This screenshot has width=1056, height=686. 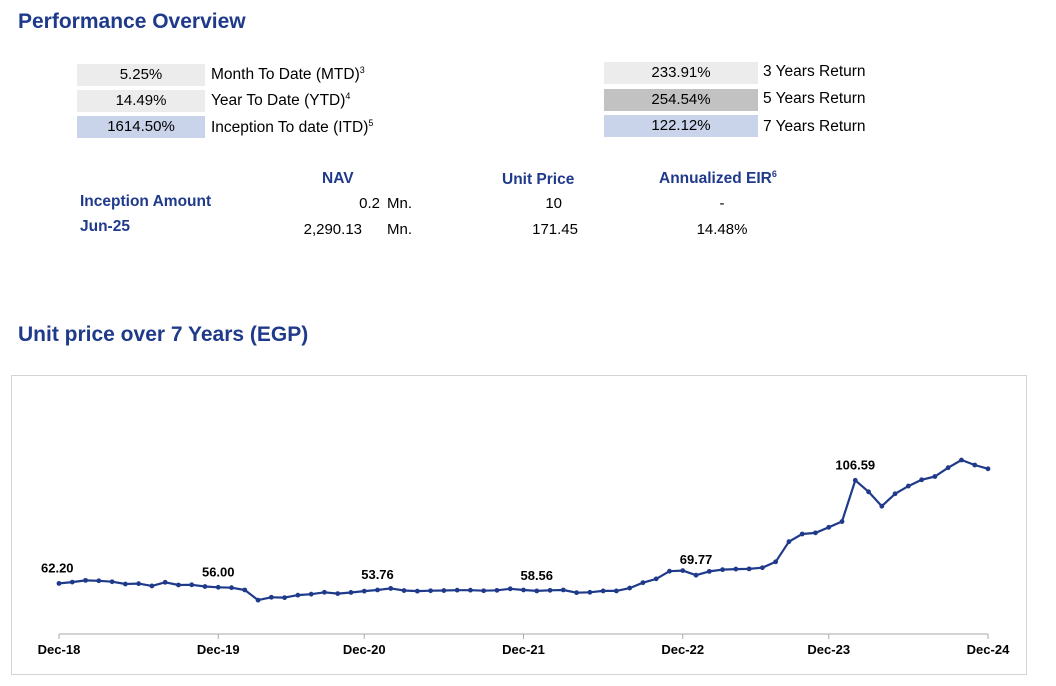 What do you see at coordinates (682, 649) in the screenshot?
I see `x-tick-label: Dec-22` at bounding box center [682, 649].